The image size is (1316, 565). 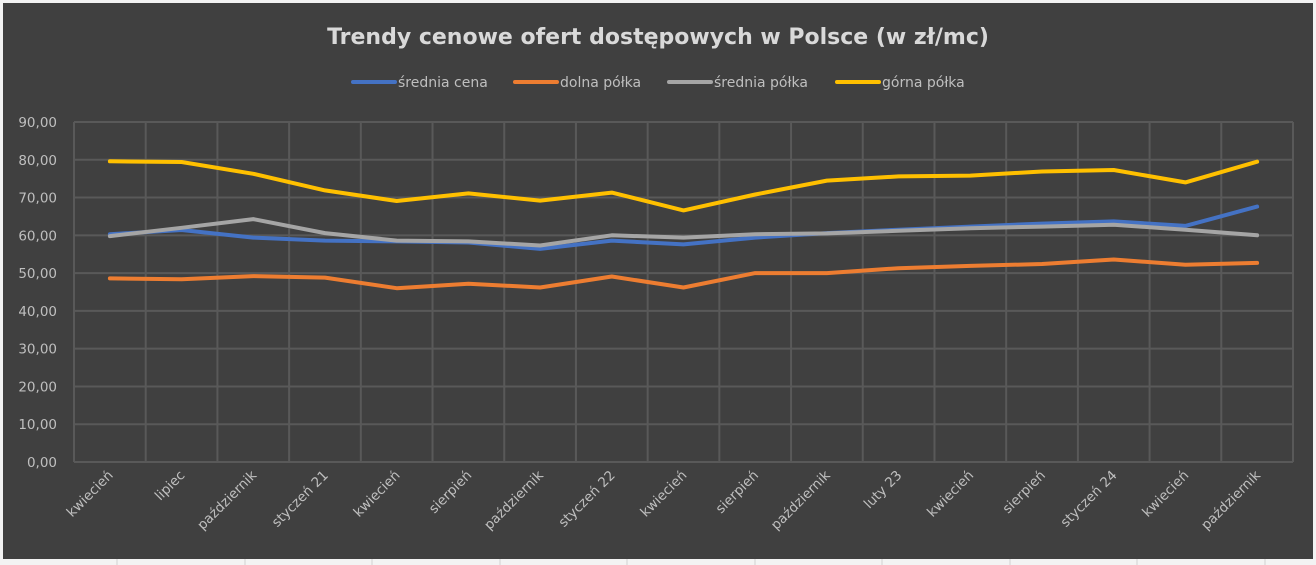 What do you see at coordinates (42, 463) in the screenshot?
I see `y-tick-label: 0,00` at bounding box center [42, 463].